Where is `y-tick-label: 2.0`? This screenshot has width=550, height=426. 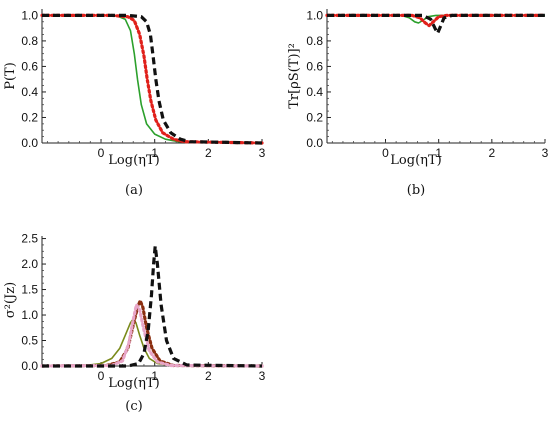 y-tick-label: 2.0 is located at coordinates (29, 264).